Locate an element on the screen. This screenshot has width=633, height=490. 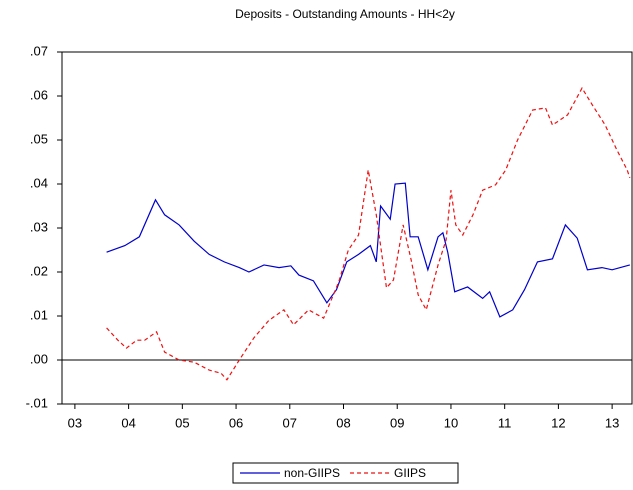
y-tick-label: .04 is located at coordinates (39, 182).